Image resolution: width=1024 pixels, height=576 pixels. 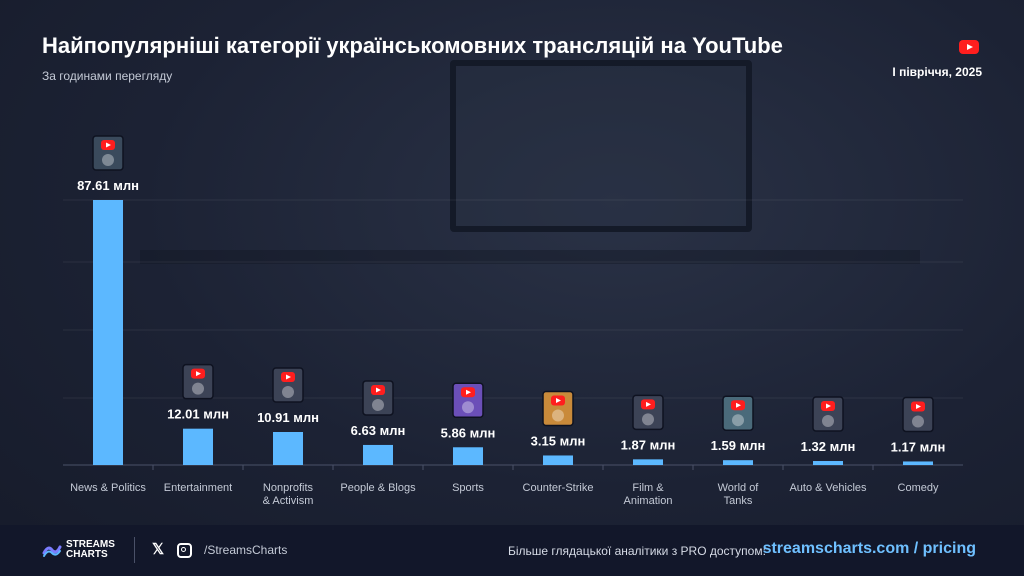 What do you see at coordinates (134, 550) in the screenshot?
I see `footer-divider` at bounding box center [134, 550].